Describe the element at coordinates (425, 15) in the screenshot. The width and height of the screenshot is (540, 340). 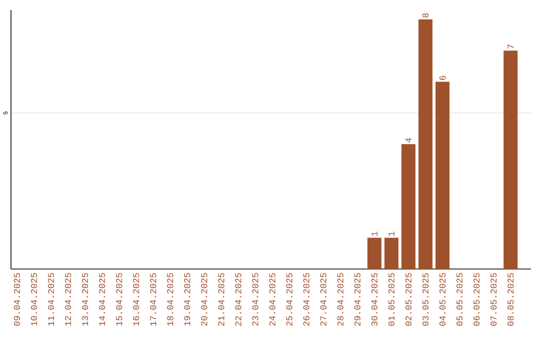
I see `data-label: 8` at that location.